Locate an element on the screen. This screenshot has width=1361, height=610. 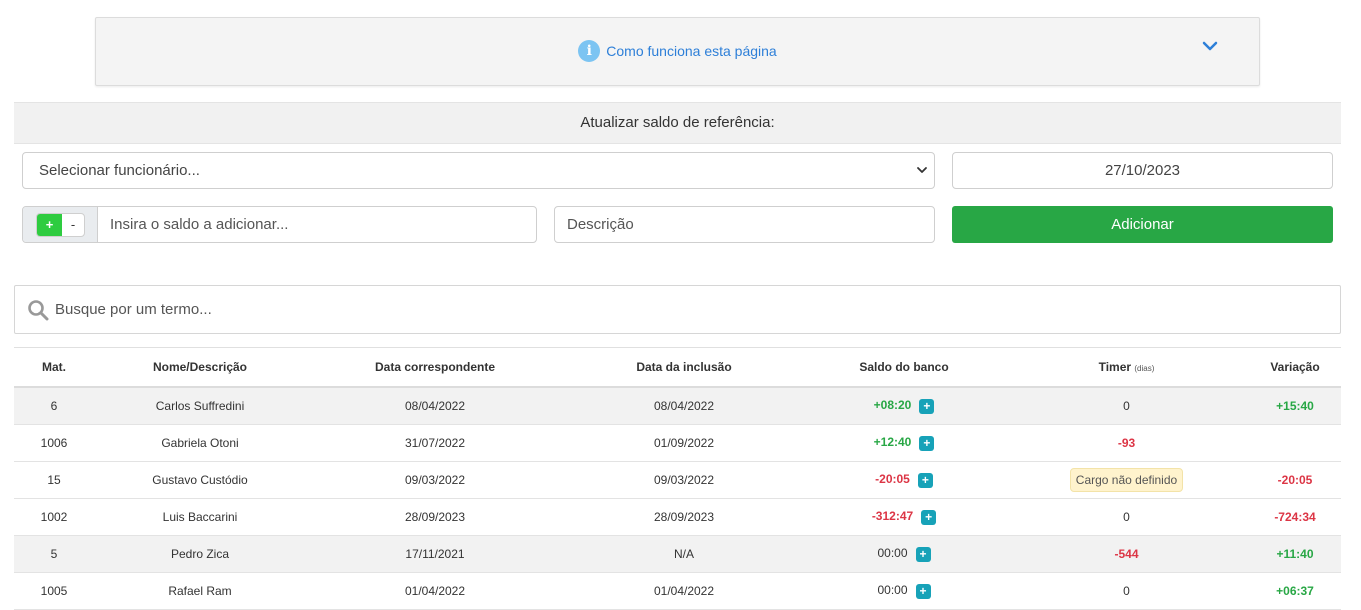
status-badge: Cargo não definido is located at coordinates (1126, 480).